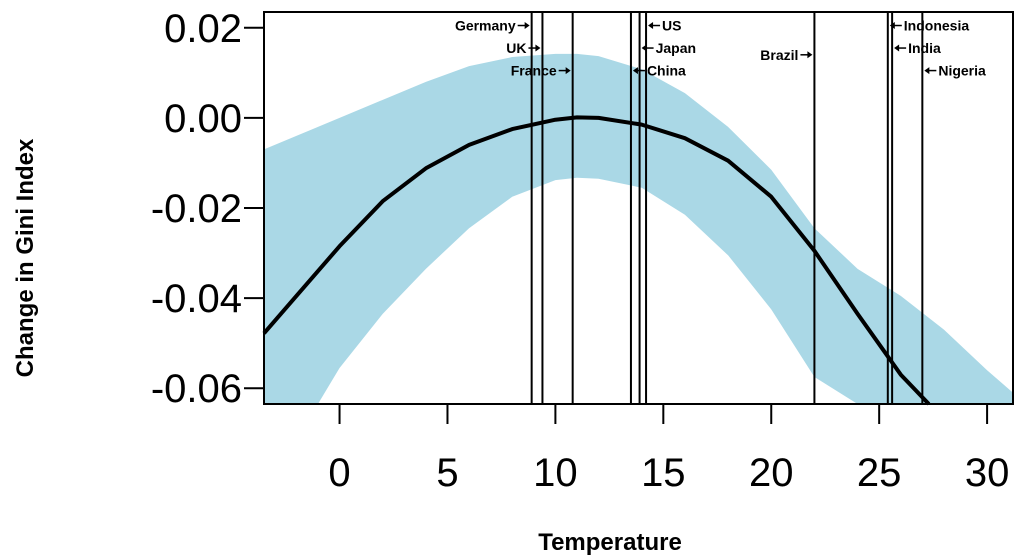  I want to click on country-arrowhead-india, so click(897, 48).